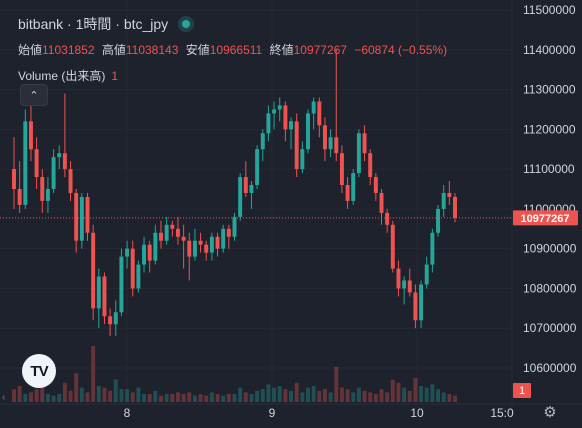 Image resolution: width=582 pixels, height=428 pixels. What do you see at coordinates (522, 390) in the screenshot?
I see `volume-tag: 1` at bounding box center [522, 390].